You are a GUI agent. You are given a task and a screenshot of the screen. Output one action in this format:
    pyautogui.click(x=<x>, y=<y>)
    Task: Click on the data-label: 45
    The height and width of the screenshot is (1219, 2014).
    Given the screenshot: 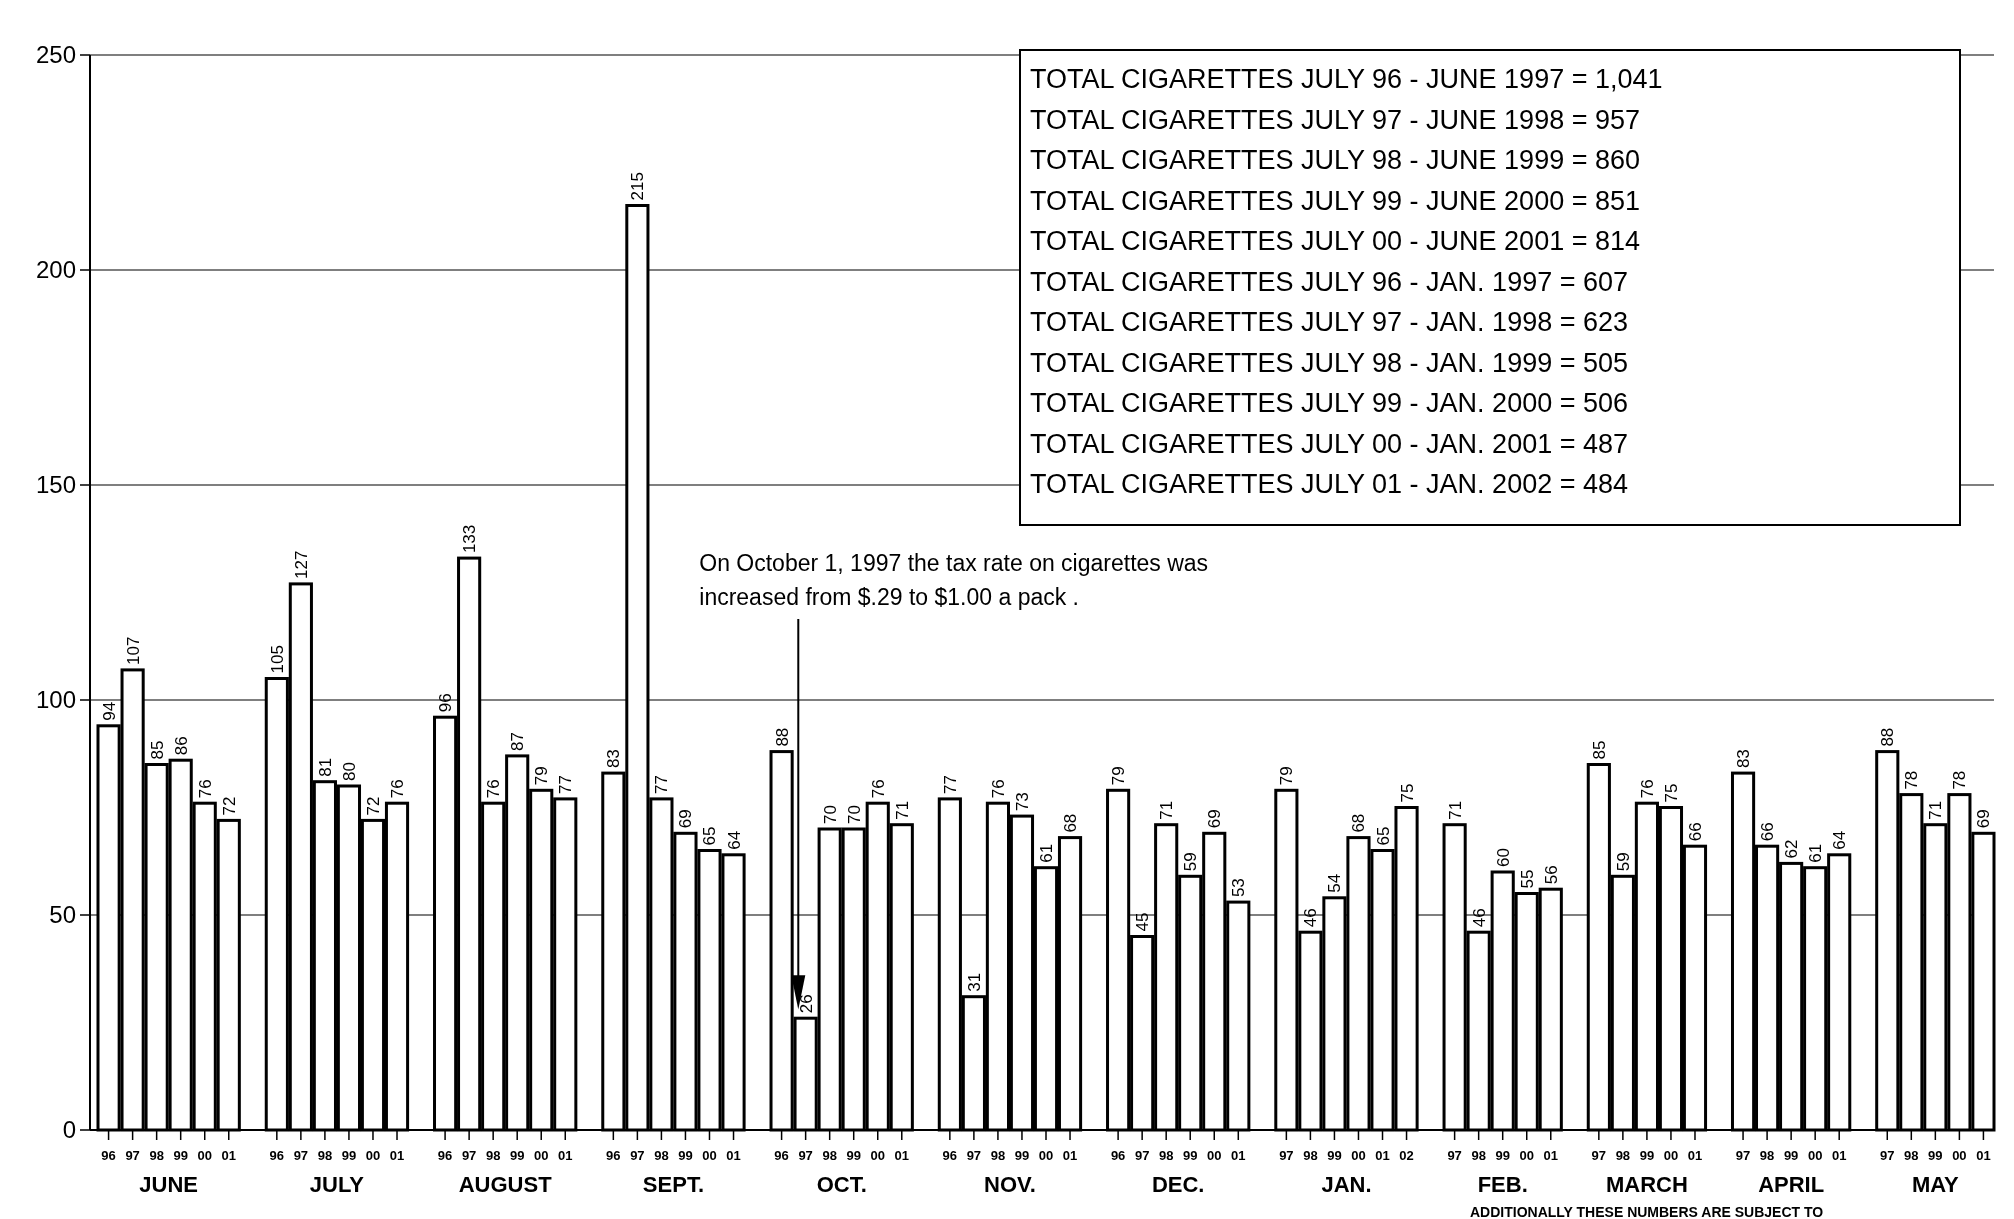 What is the action you would take?
    pyautogui.click(x=1143, y=922)
    